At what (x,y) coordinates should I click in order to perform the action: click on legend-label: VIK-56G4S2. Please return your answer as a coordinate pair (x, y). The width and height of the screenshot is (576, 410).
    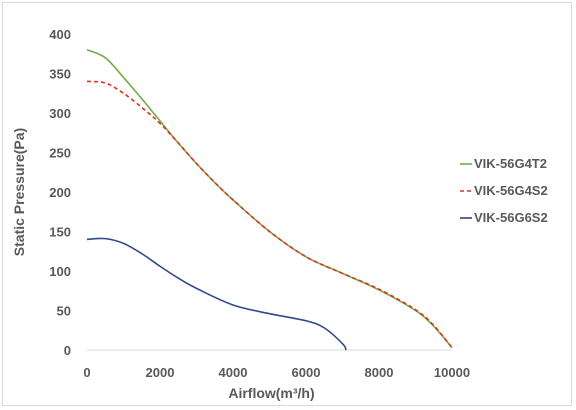
    Looking at the image, I should click on (511, 190).